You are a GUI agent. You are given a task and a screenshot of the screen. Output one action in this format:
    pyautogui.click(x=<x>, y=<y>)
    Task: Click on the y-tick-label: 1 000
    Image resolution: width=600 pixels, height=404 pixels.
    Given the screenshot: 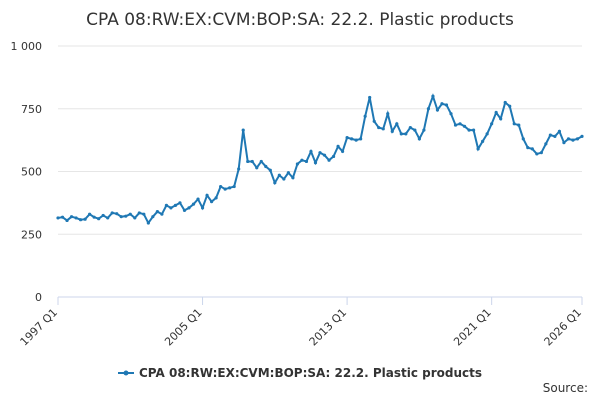 What is the action you would take?
    pyautogui.click(x=27, y=46)
    